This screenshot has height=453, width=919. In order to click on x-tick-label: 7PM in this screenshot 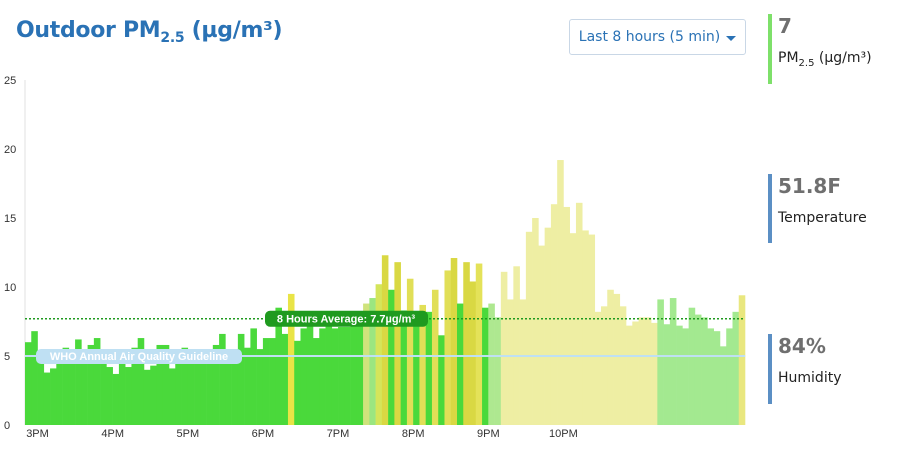, I will do `click(338, 434)`.